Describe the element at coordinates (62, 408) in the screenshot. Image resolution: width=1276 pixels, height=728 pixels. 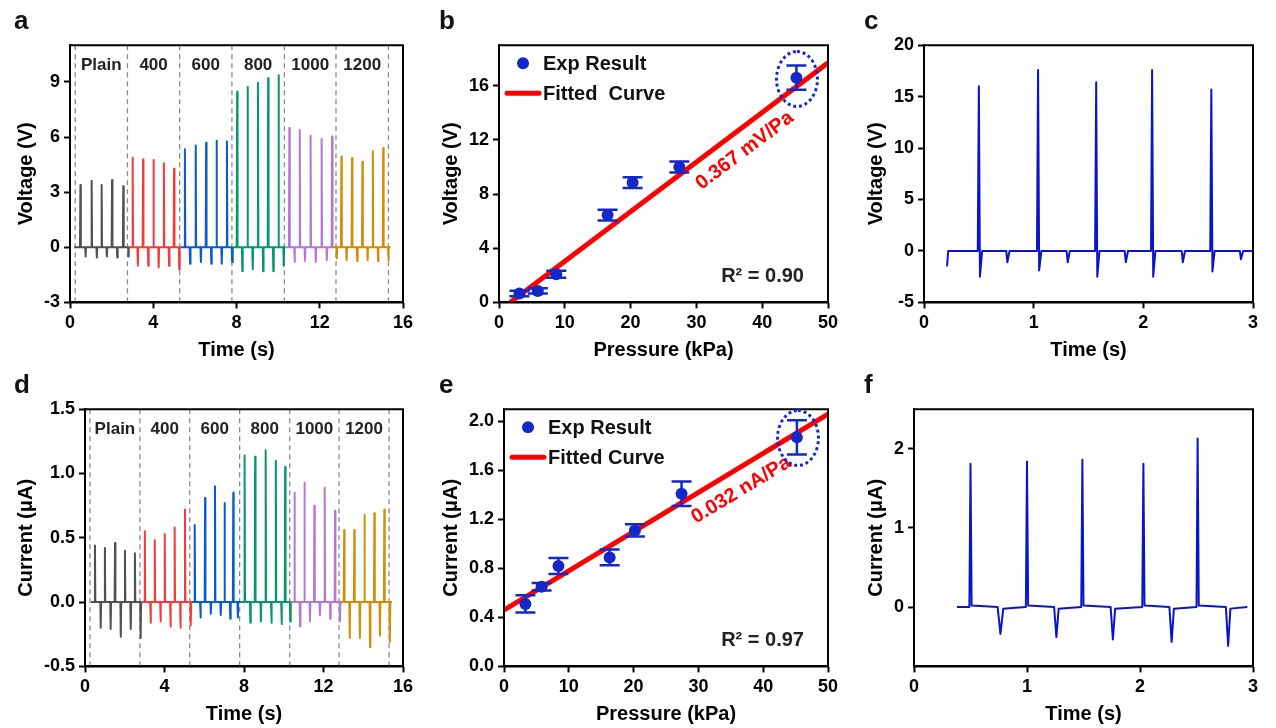
I see `y-tick-label: 1.5` at that location.